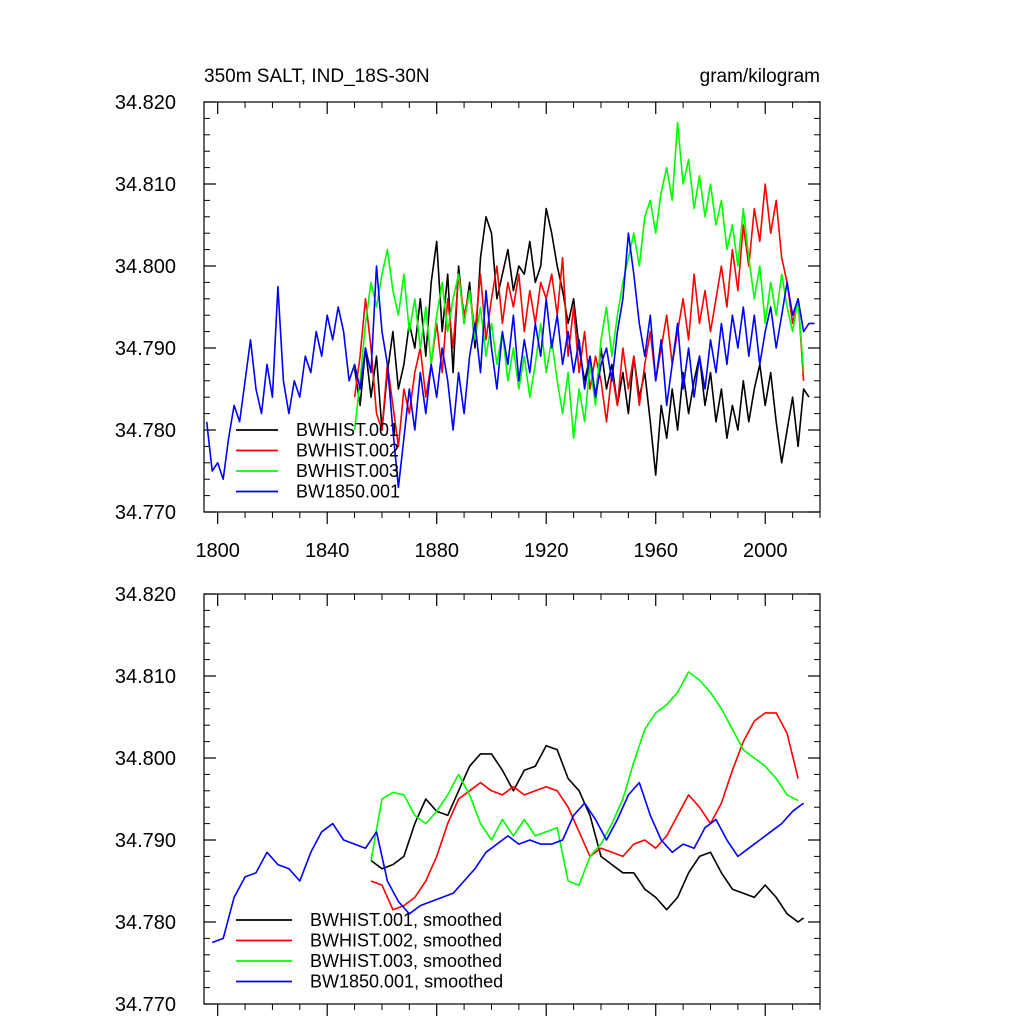  What do you see at coordinates (546, 551) in the screenshot?
I see `x-tick-label: 1920` at bounding box center [546, 551].